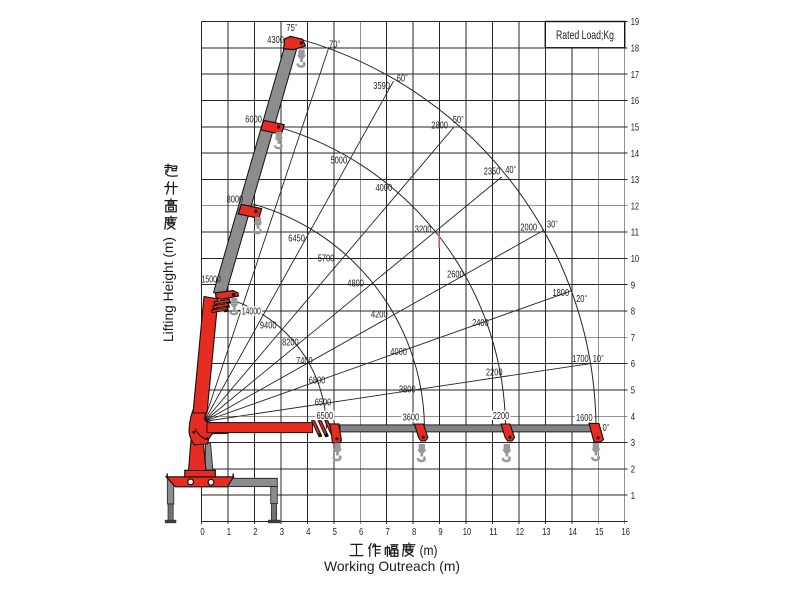  Describe the element at coordinates (598, 359) in the screenshot. I see `svg-text: 10°` at that location.